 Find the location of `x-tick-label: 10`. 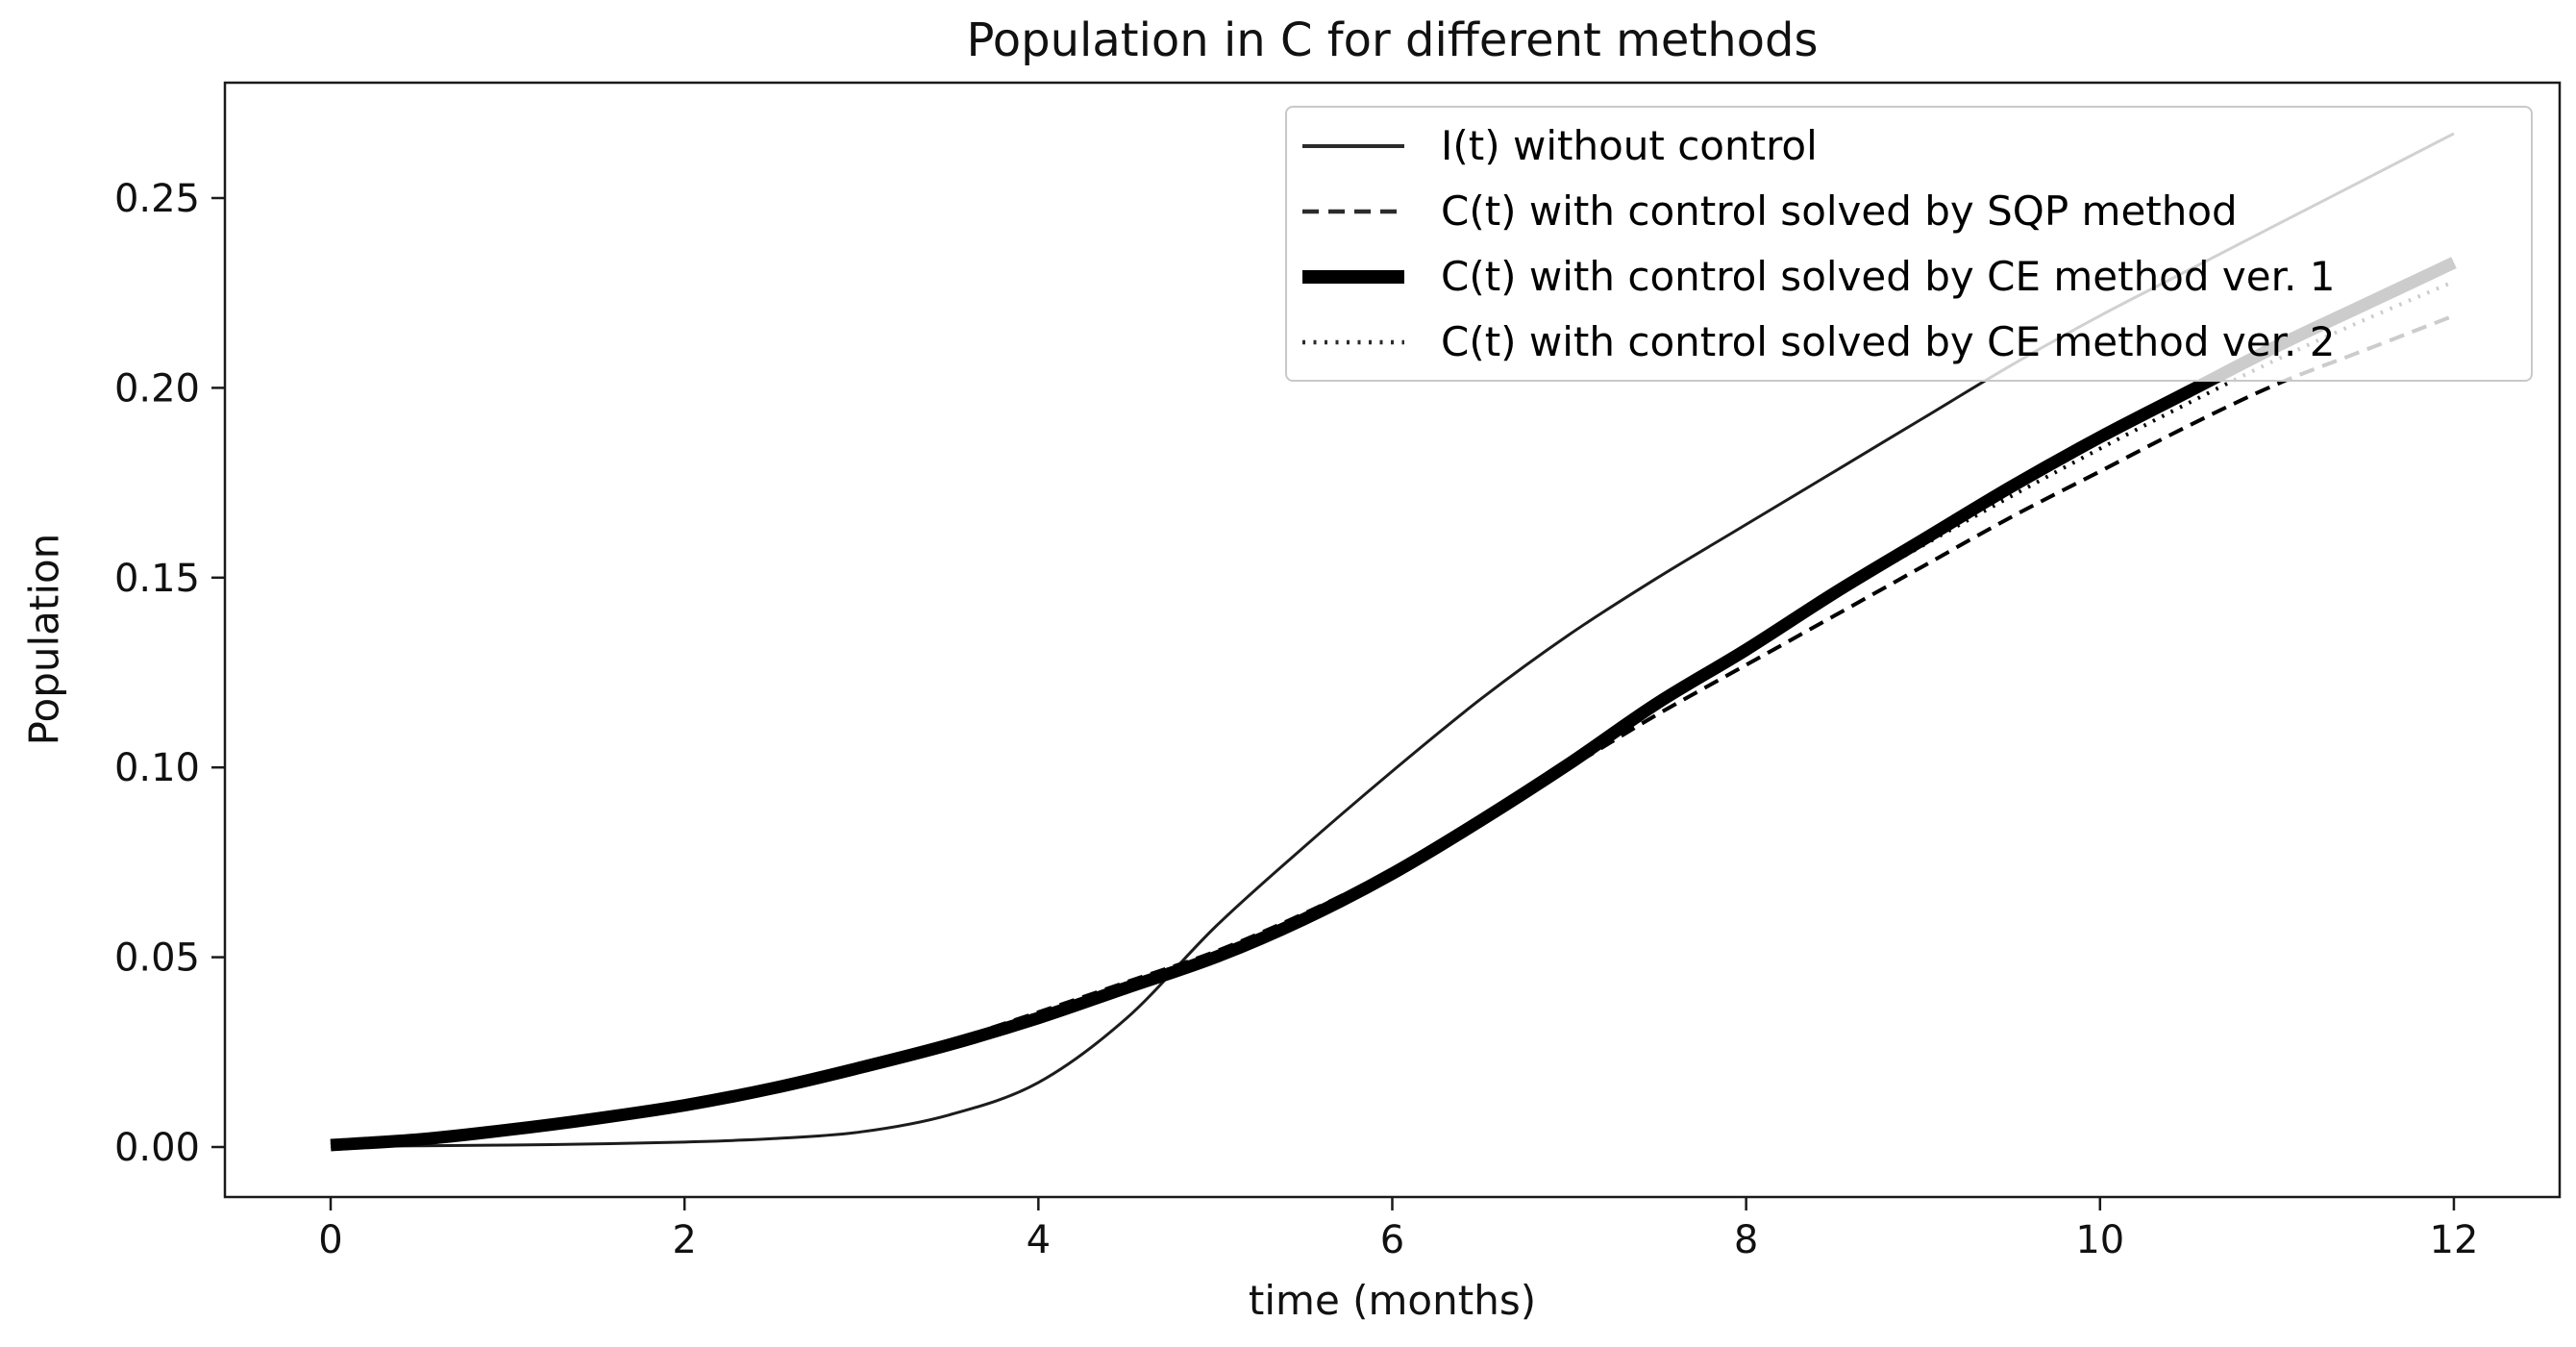

x-tick-label: 10 is located at coordinates (2099, 1240).